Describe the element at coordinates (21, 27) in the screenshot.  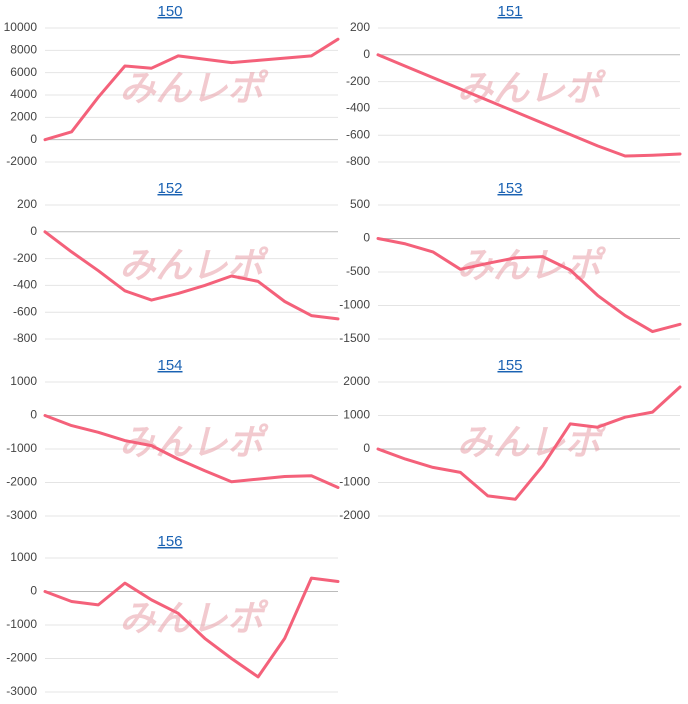
I see `y-tick-label: 10000` at that location.